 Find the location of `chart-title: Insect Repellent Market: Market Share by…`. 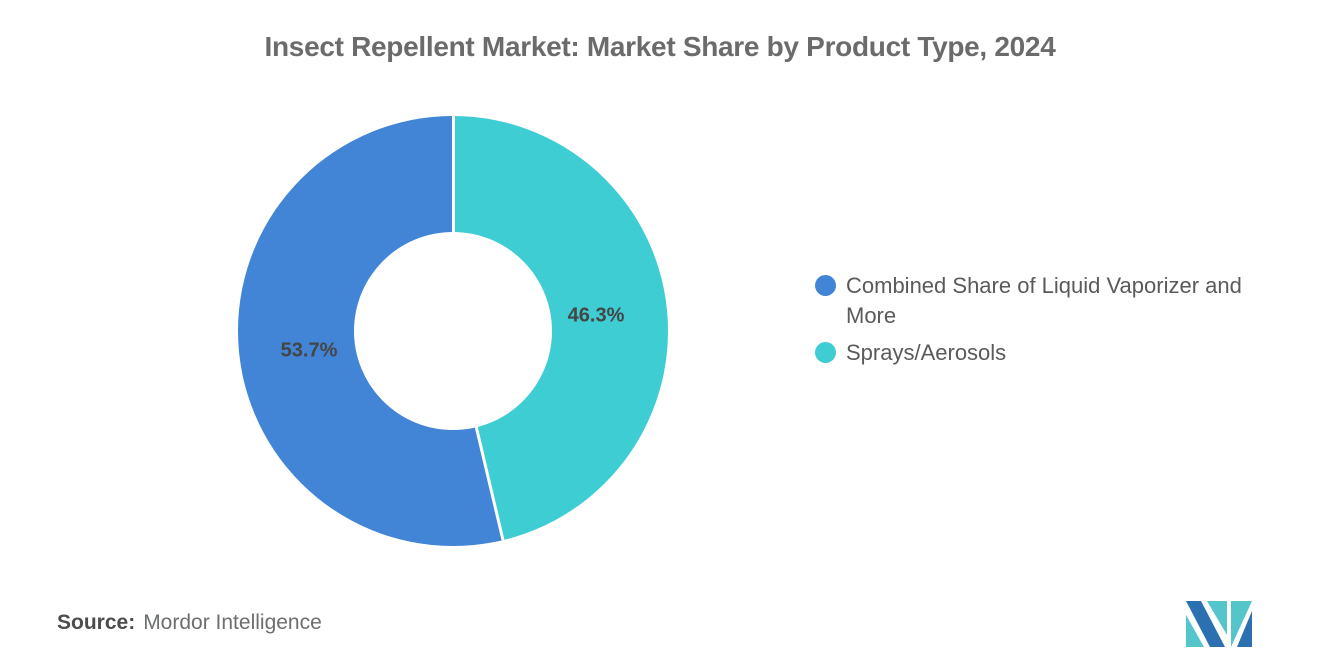

chart-title: Insect Repellent Market: Market Share by… is located at coordinates (660, 46).